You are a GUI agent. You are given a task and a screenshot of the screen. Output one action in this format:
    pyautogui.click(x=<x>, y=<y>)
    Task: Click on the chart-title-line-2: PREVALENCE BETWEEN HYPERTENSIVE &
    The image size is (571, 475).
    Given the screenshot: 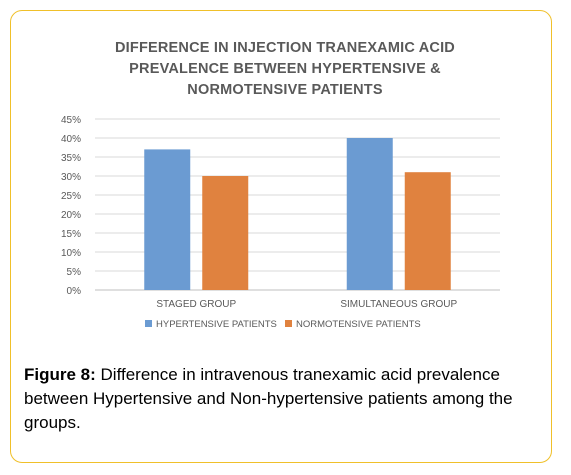 What is the action you would take?
    pyautogui.click(x=285, y=69)
    